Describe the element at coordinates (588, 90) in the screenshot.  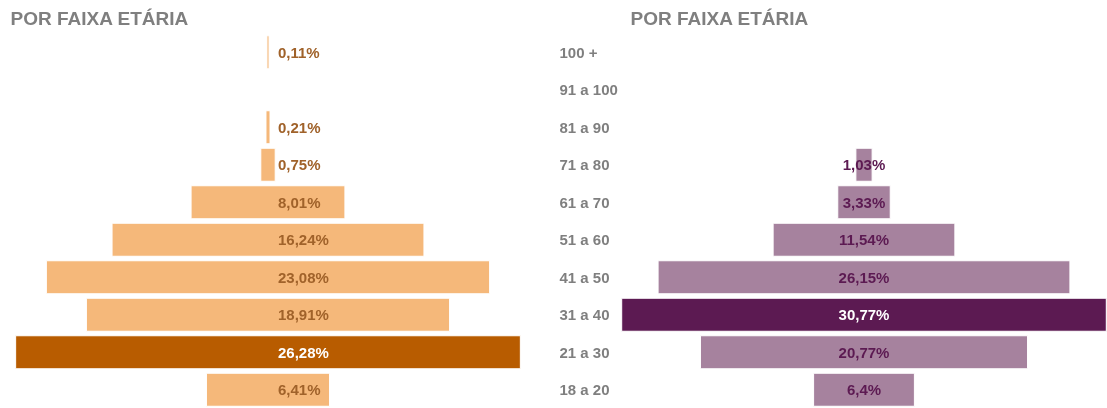
I see `category-label: 91 a 100` at that location.